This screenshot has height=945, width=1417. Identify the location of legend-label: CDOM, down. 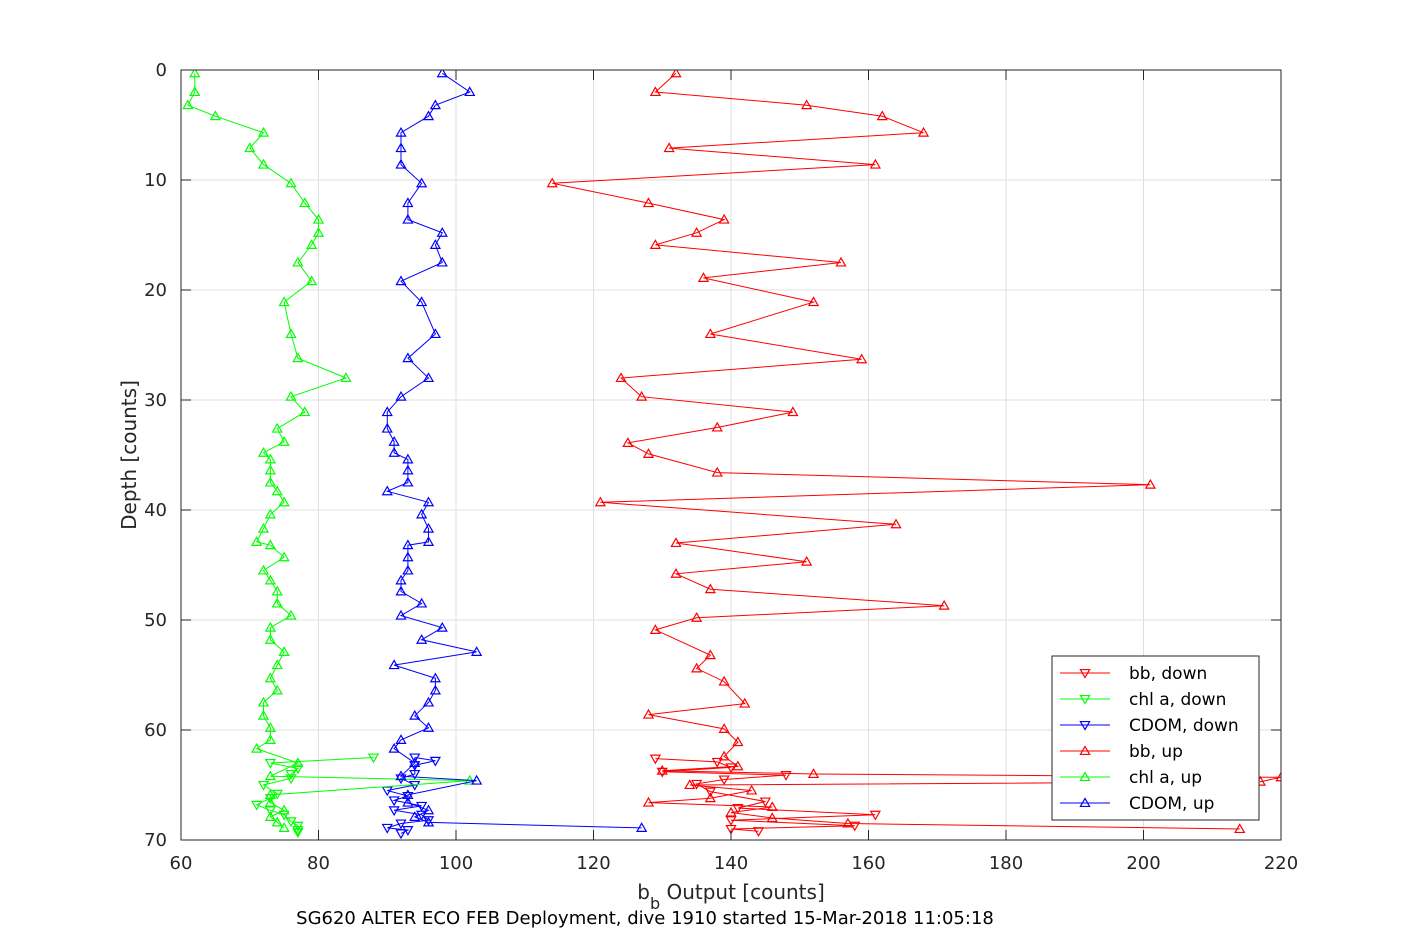
(1184, 726).